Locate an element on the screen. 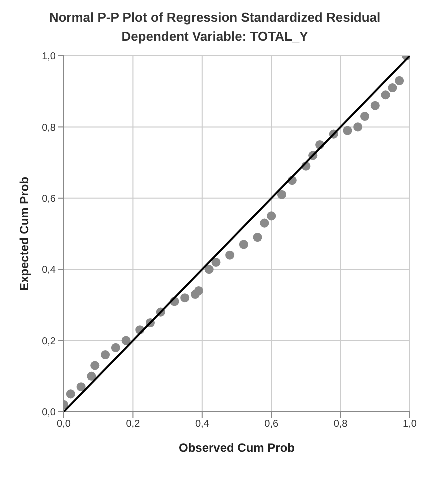 The image size is (430, 478). y-tick-label: 0,8 is located at coordinates (49, 128).